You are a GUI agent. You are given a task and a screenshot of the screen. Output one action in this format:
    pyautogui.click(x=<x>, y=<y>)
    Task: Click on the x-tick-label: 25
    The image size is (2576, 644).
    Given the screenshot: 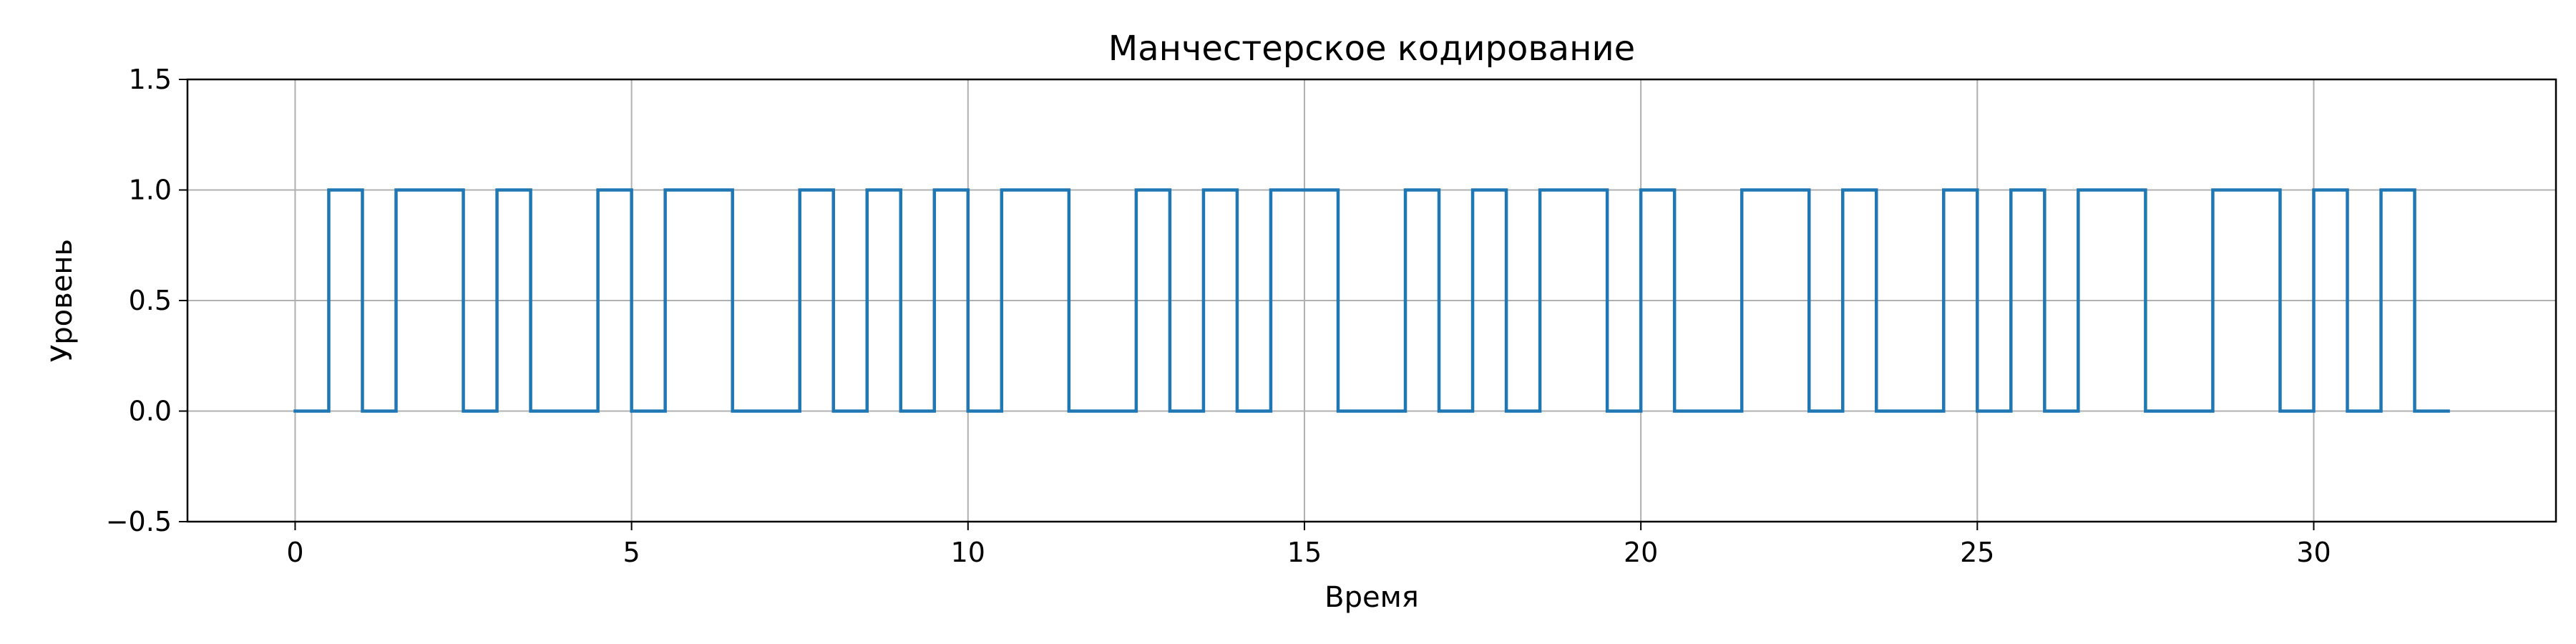 What is the action you would take?
    pyautogui.click(x=1977, y=552)
    